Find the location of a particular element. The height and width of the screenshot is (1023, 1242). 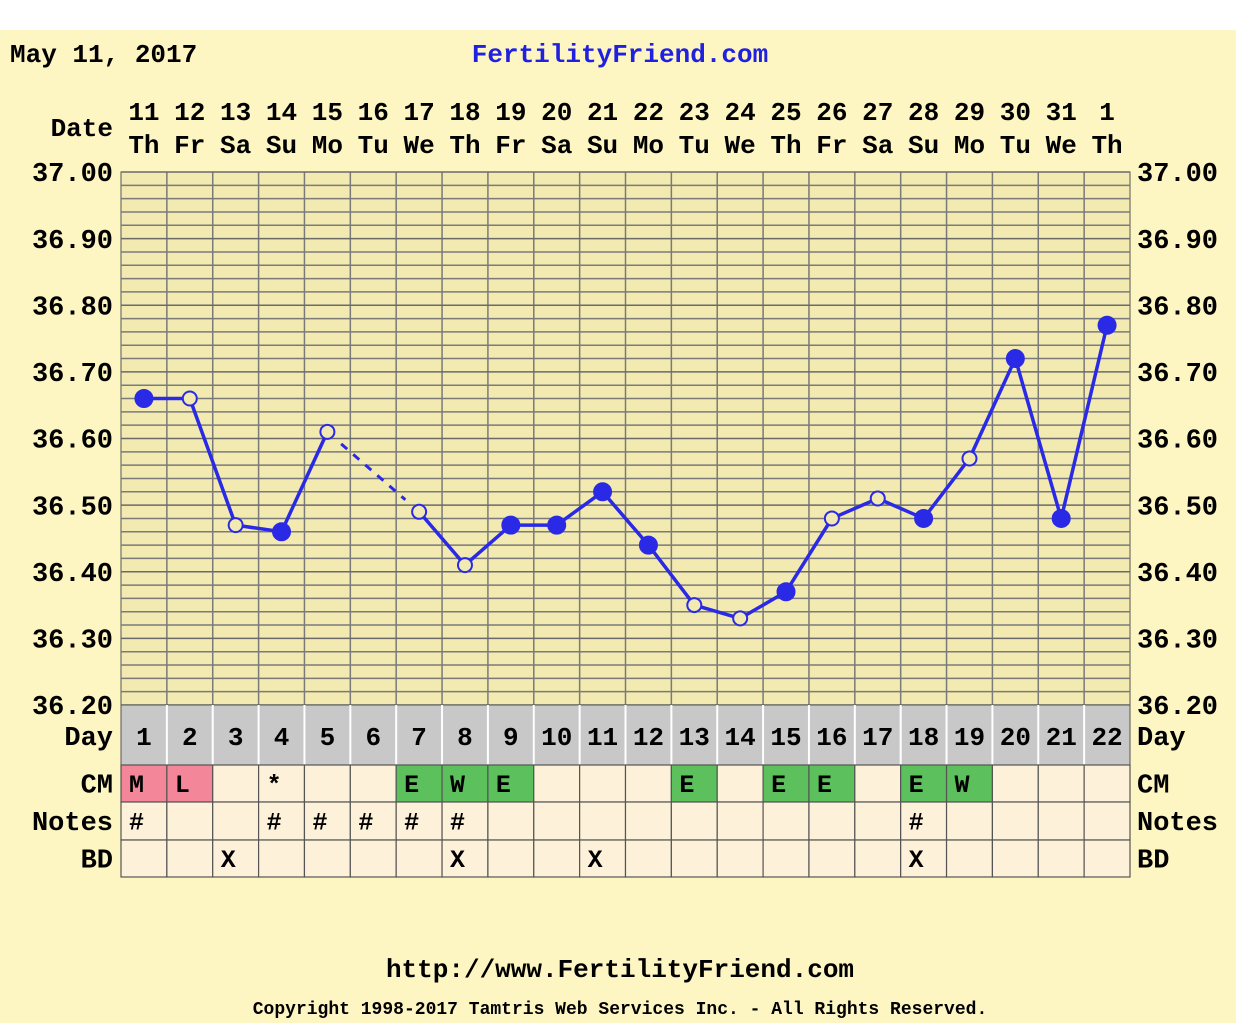

row-label-left: Notes is located at coordinates (72, 824).